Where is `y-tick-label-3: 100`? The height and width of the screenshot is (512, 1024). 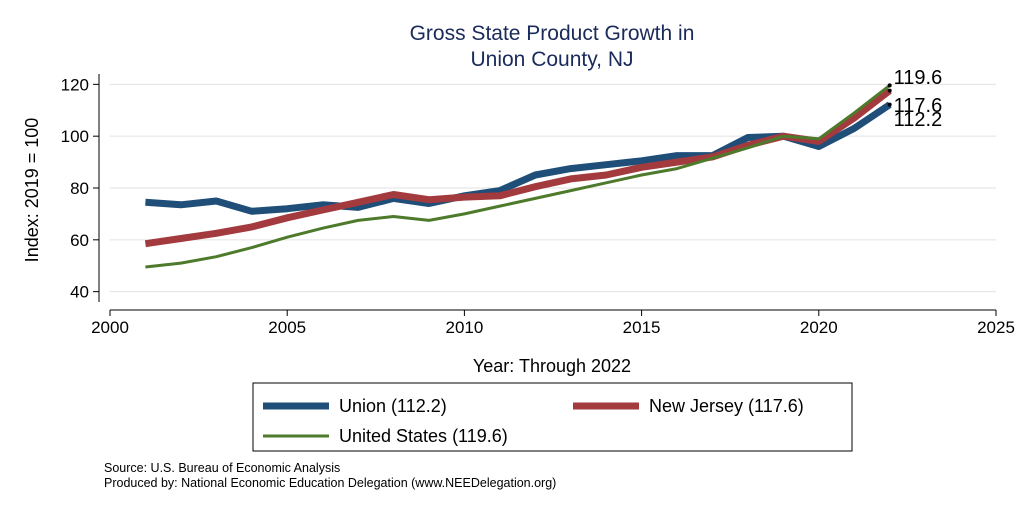 y-tick-label-3: 100 is located at coordinates (75, 136).